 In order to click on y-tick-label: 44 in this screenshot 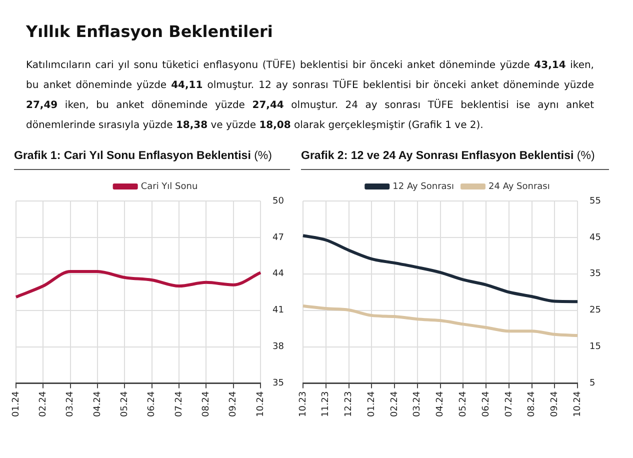, I will do `click(278, 274)`.